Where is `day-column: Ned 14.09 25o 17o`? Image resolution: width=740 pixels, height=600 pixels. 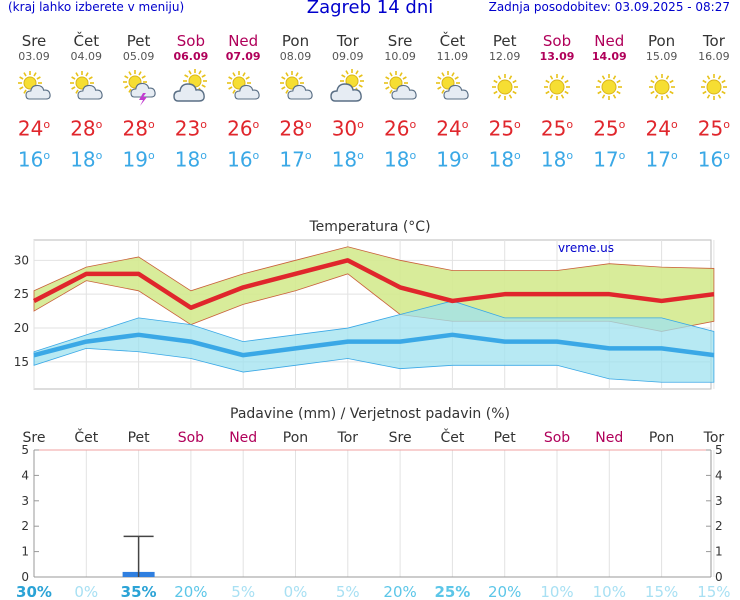
day-column: Ned 14.09 25o 17o is located at coordinates (609, 101).